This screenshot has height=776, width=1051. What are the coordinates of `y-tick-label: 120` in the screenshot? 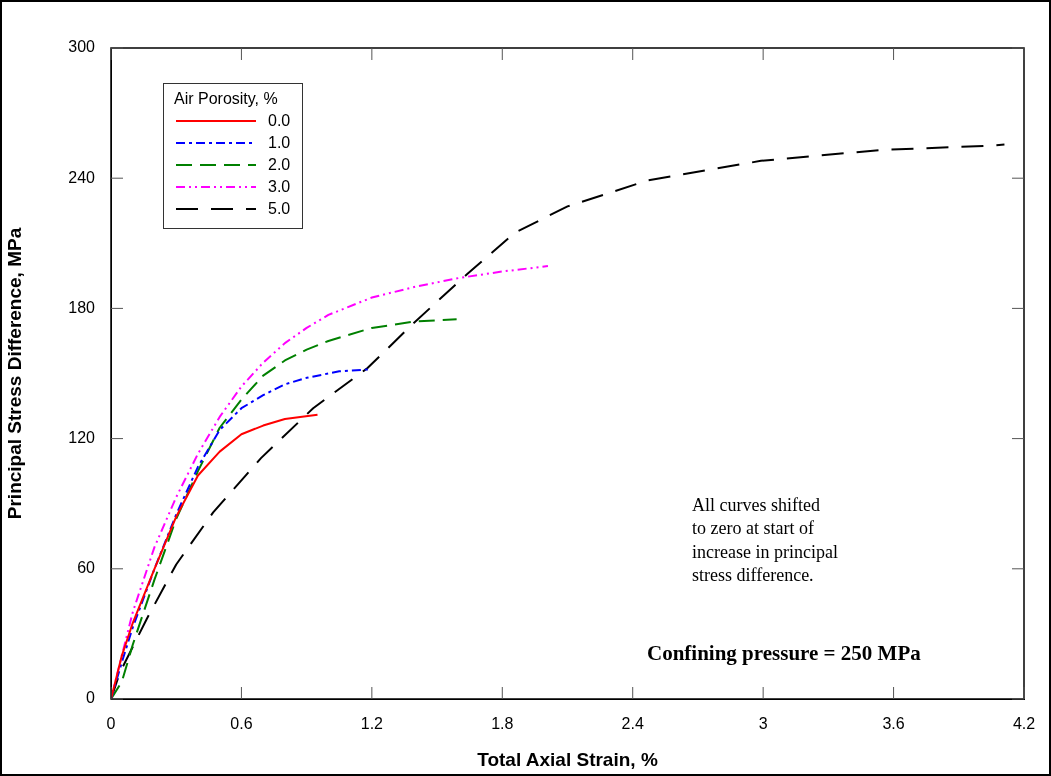 It's located at (82, 438).